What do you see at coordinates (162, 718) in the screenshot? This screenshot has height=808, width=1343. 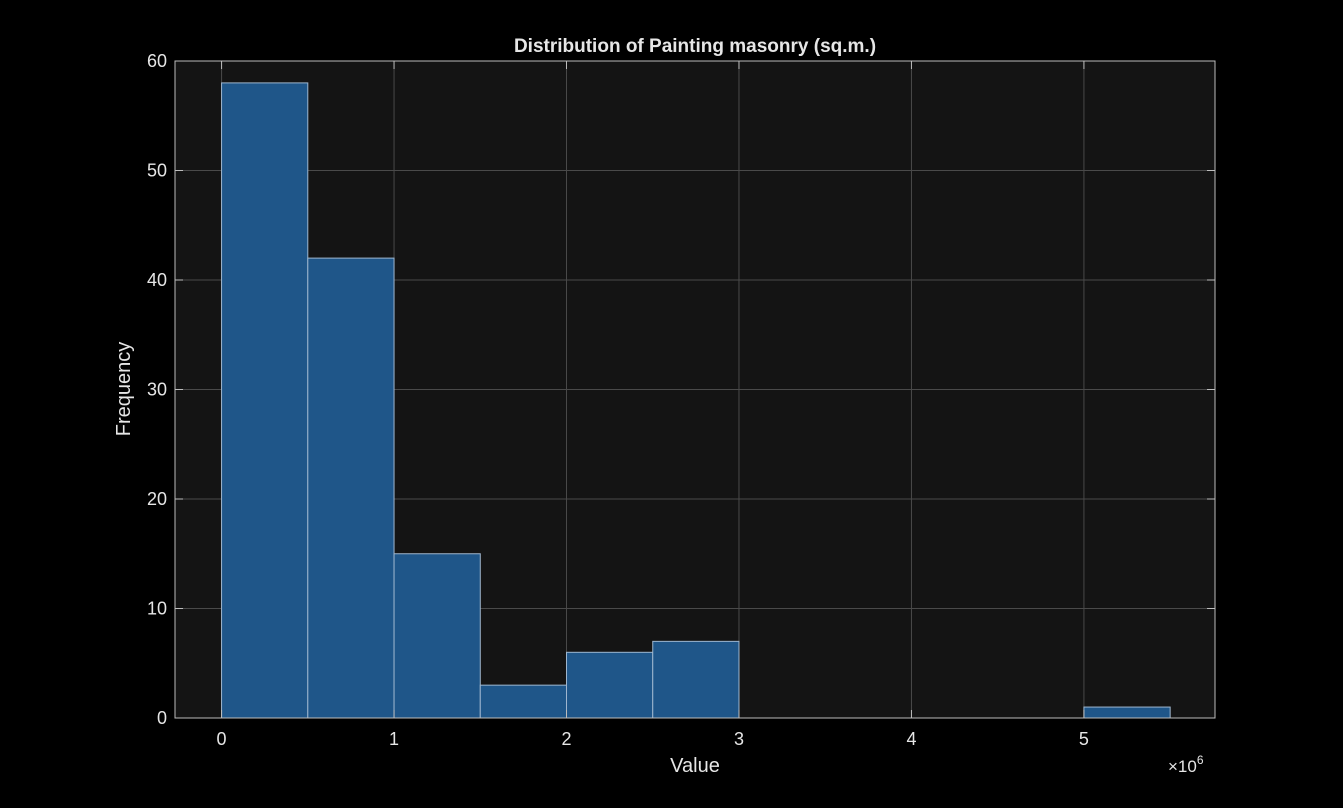 I see `y-tick-label: 0` at bounding box center [162, 718].